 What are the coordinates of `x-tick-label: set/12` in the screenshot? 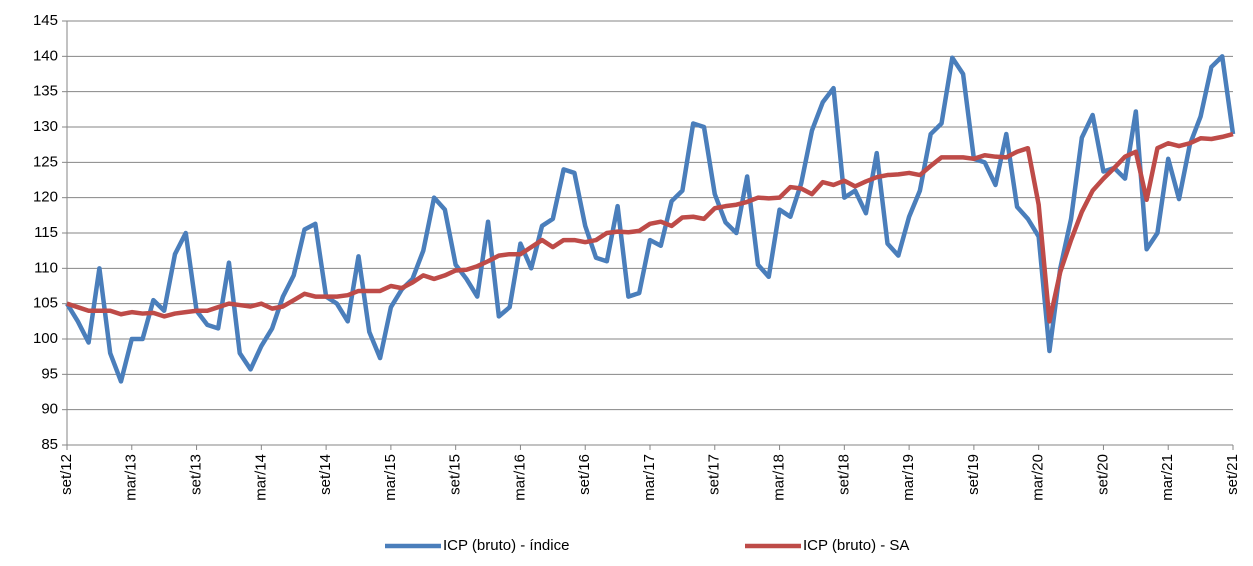 It's located at (66, 474).